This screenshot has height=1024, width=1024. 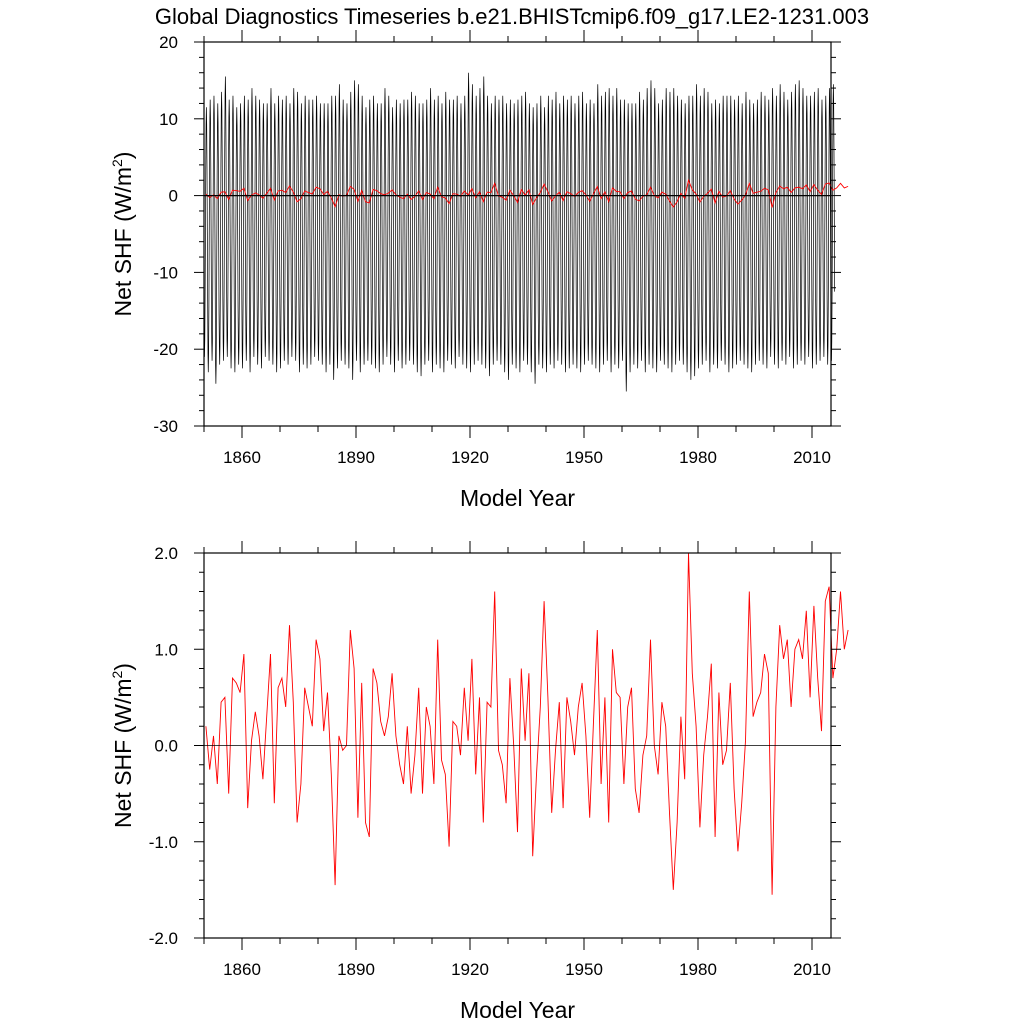 I want to click on y-tick-label: 2.0, so click(x=166, y=553).